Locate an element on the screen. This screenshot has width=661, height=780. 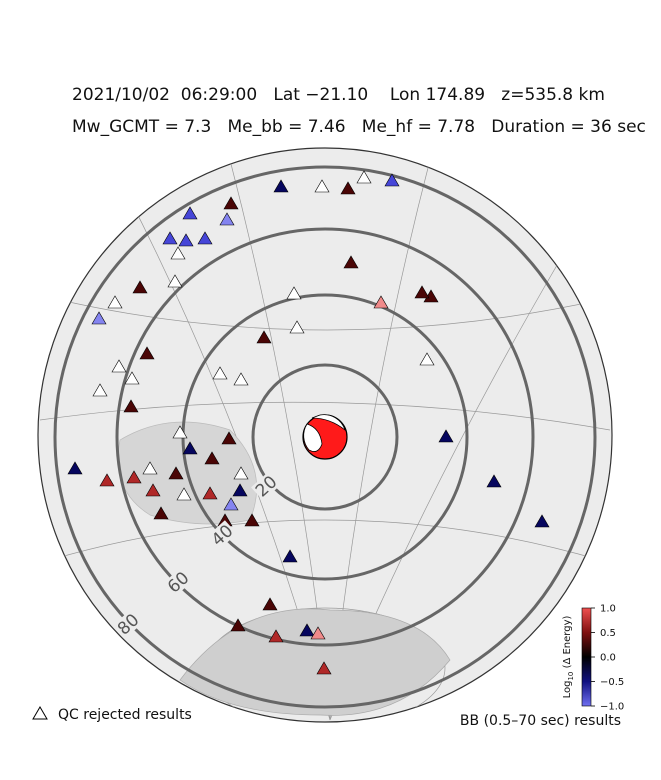
beachball is located at coordinates (325, 437).